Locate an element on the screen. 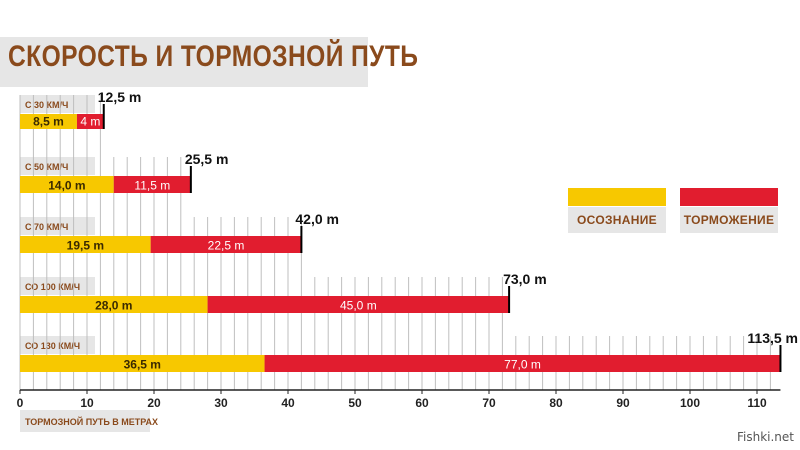 The image size is (800, 450). legend-swatch-braking is located at coordinates (729, 197).